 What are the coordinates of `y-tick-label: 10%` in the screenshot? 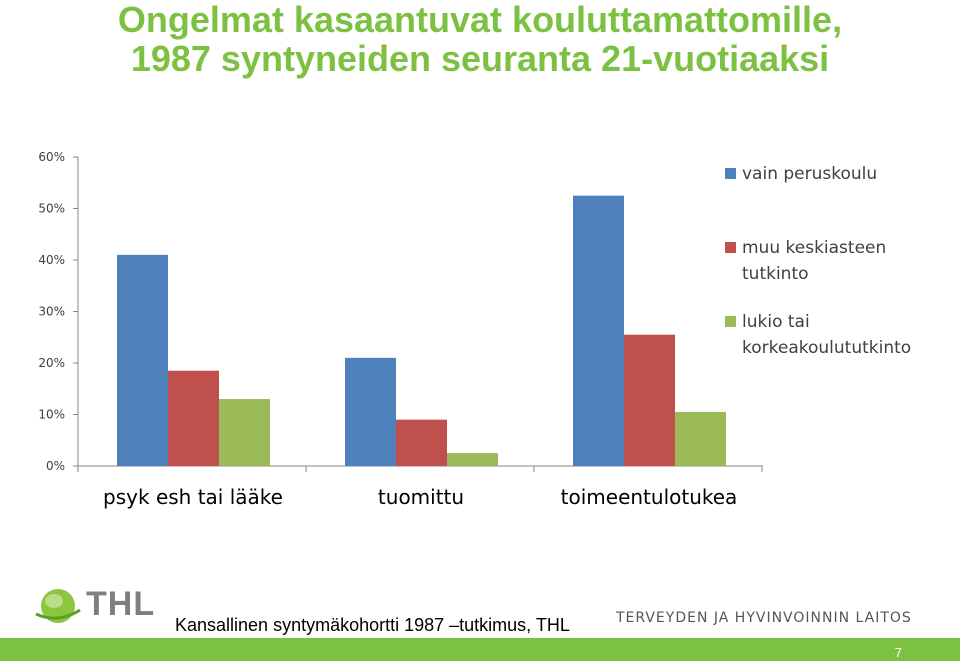 It's located at (51, 415).